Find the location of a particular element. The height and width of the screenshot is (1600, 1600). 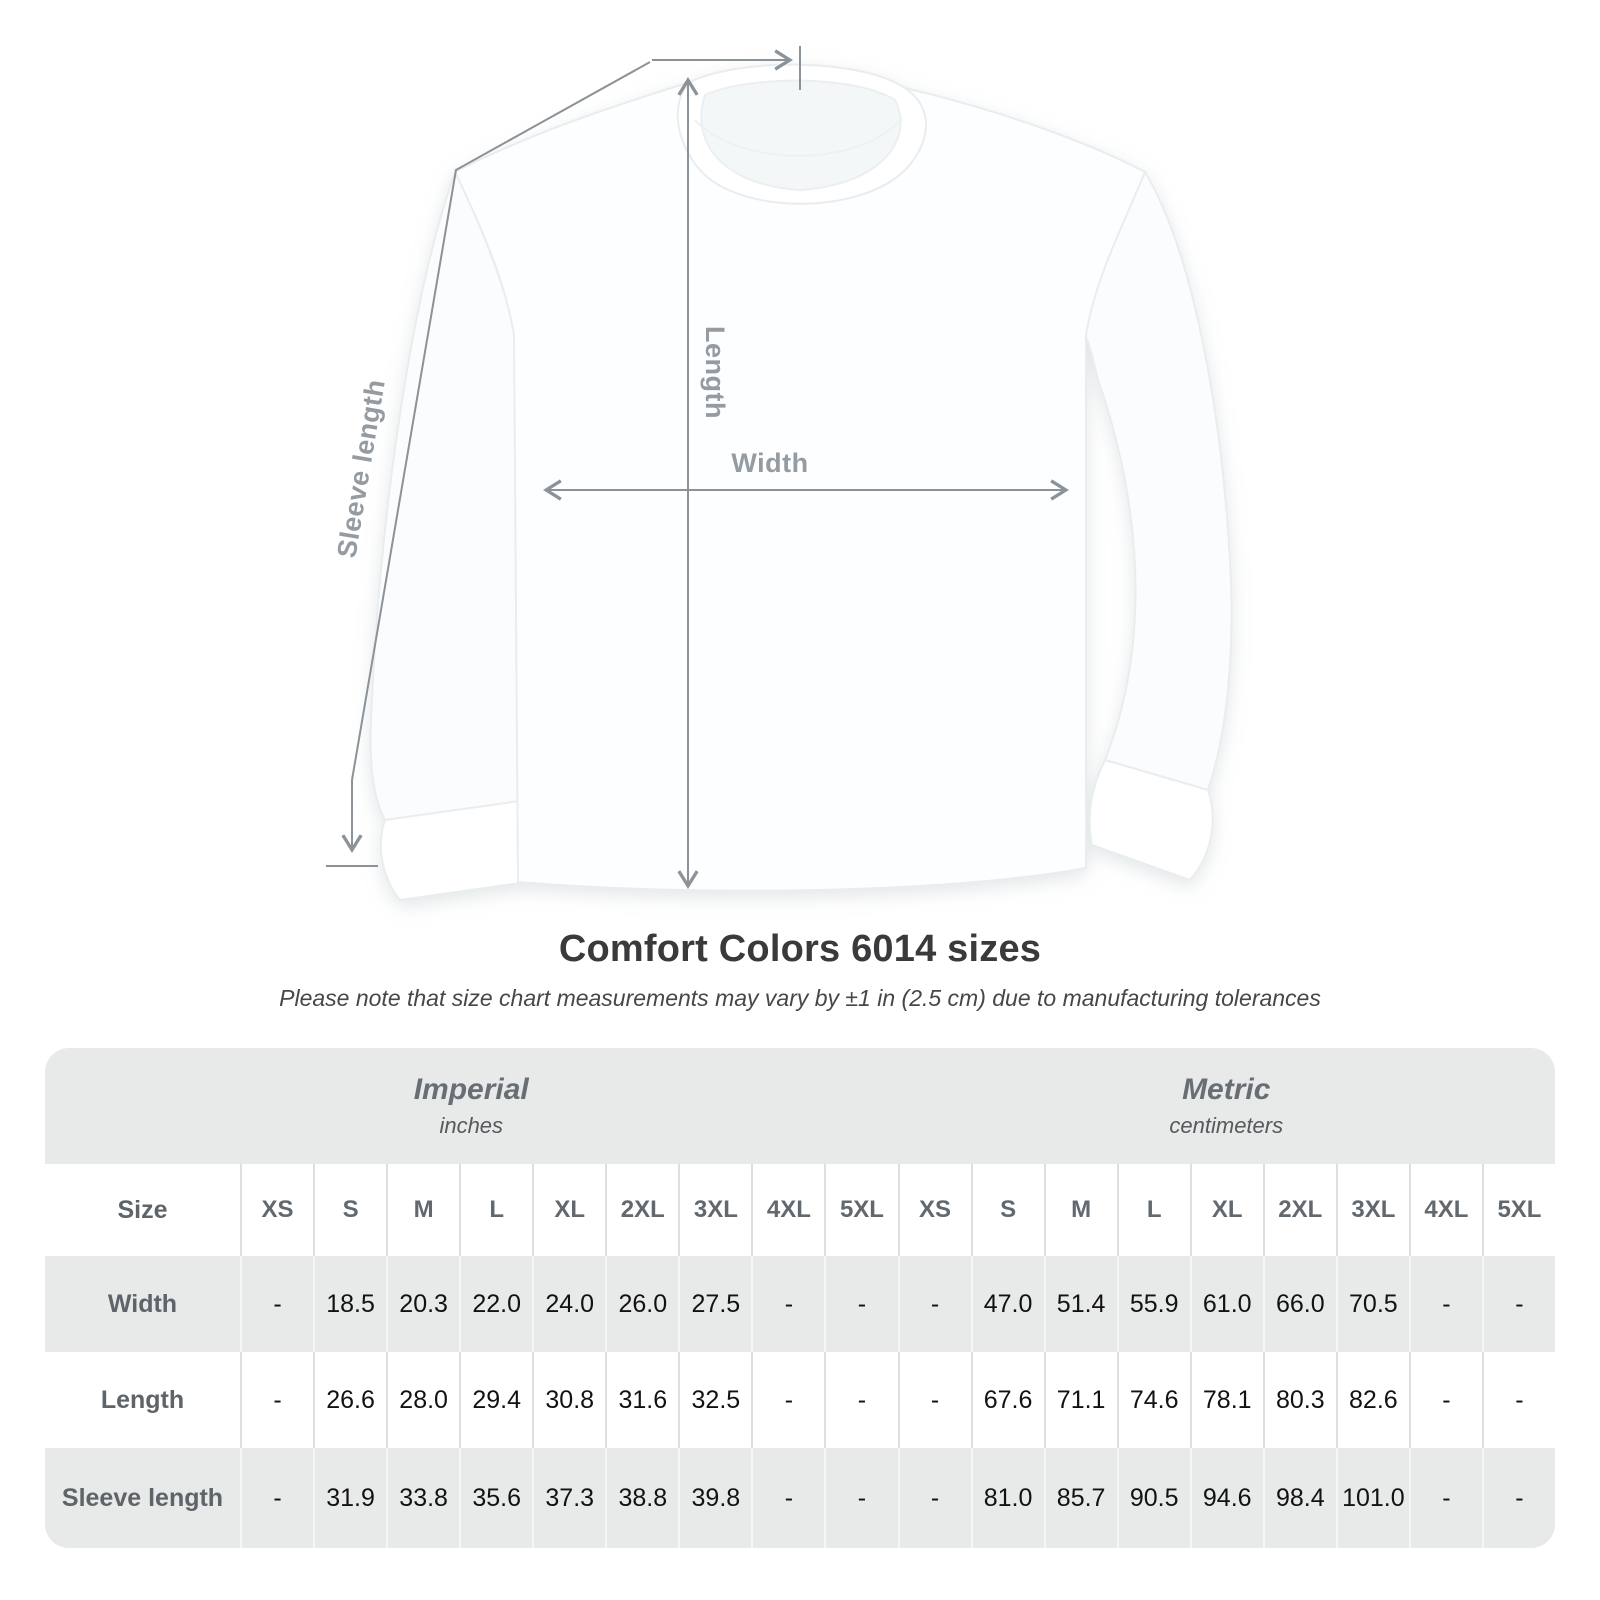

sleeve-length-label: Sleeve length is located at coordinates (360, 468).